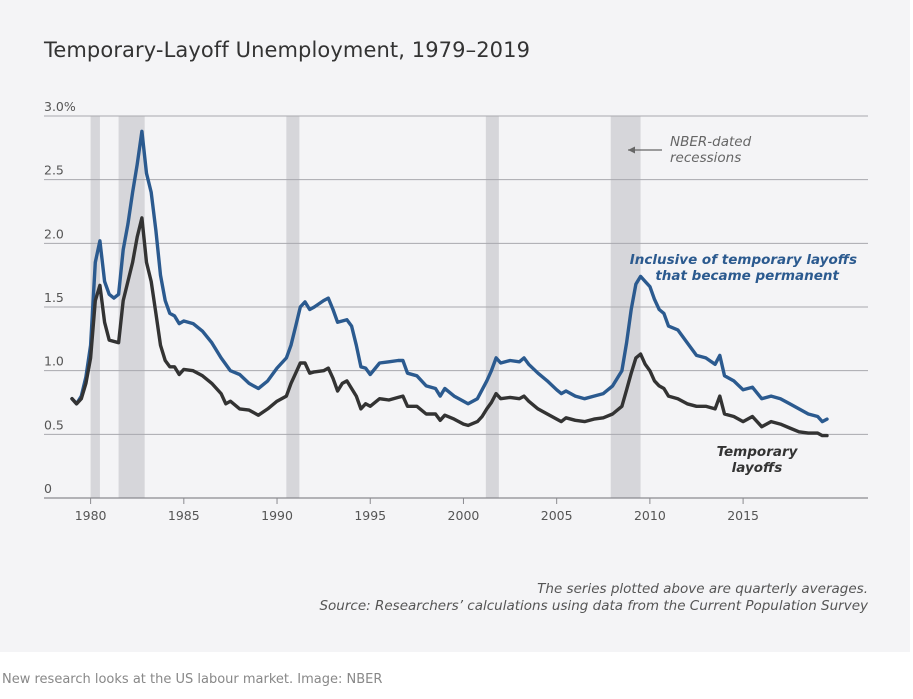 The width and height of the screenshot is (913, 699). Describe the element at coordinates (287, 50) in the screenshot. I see `chart-title: Temporary-Layoff Unemployment, 1979–2019` at that location.